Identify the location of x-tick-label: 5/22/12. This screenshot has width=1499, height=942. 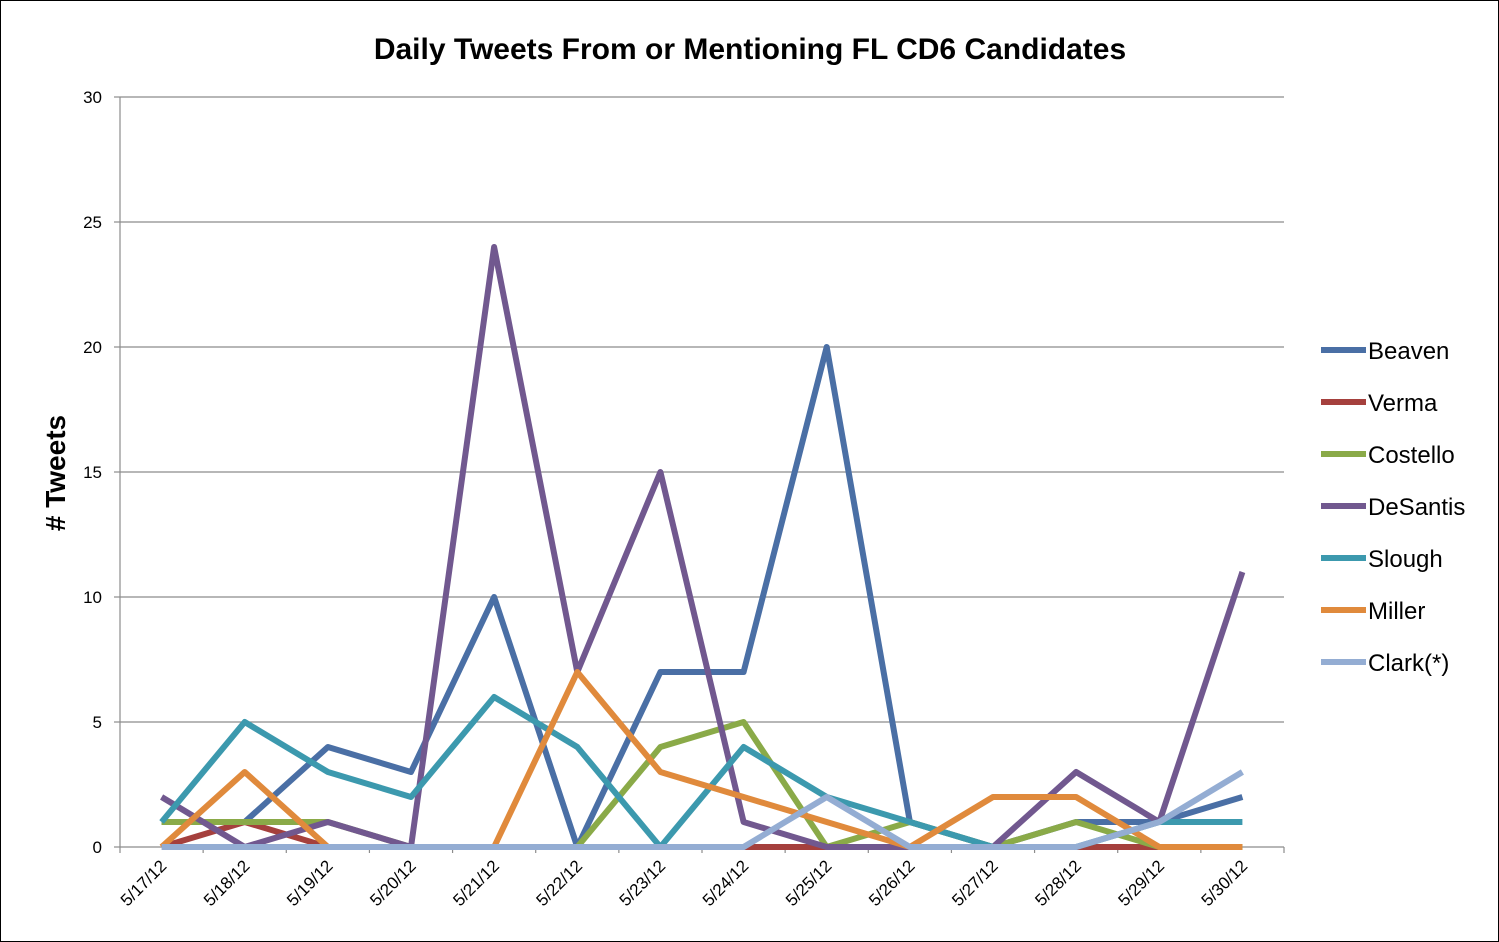
(560, 883).